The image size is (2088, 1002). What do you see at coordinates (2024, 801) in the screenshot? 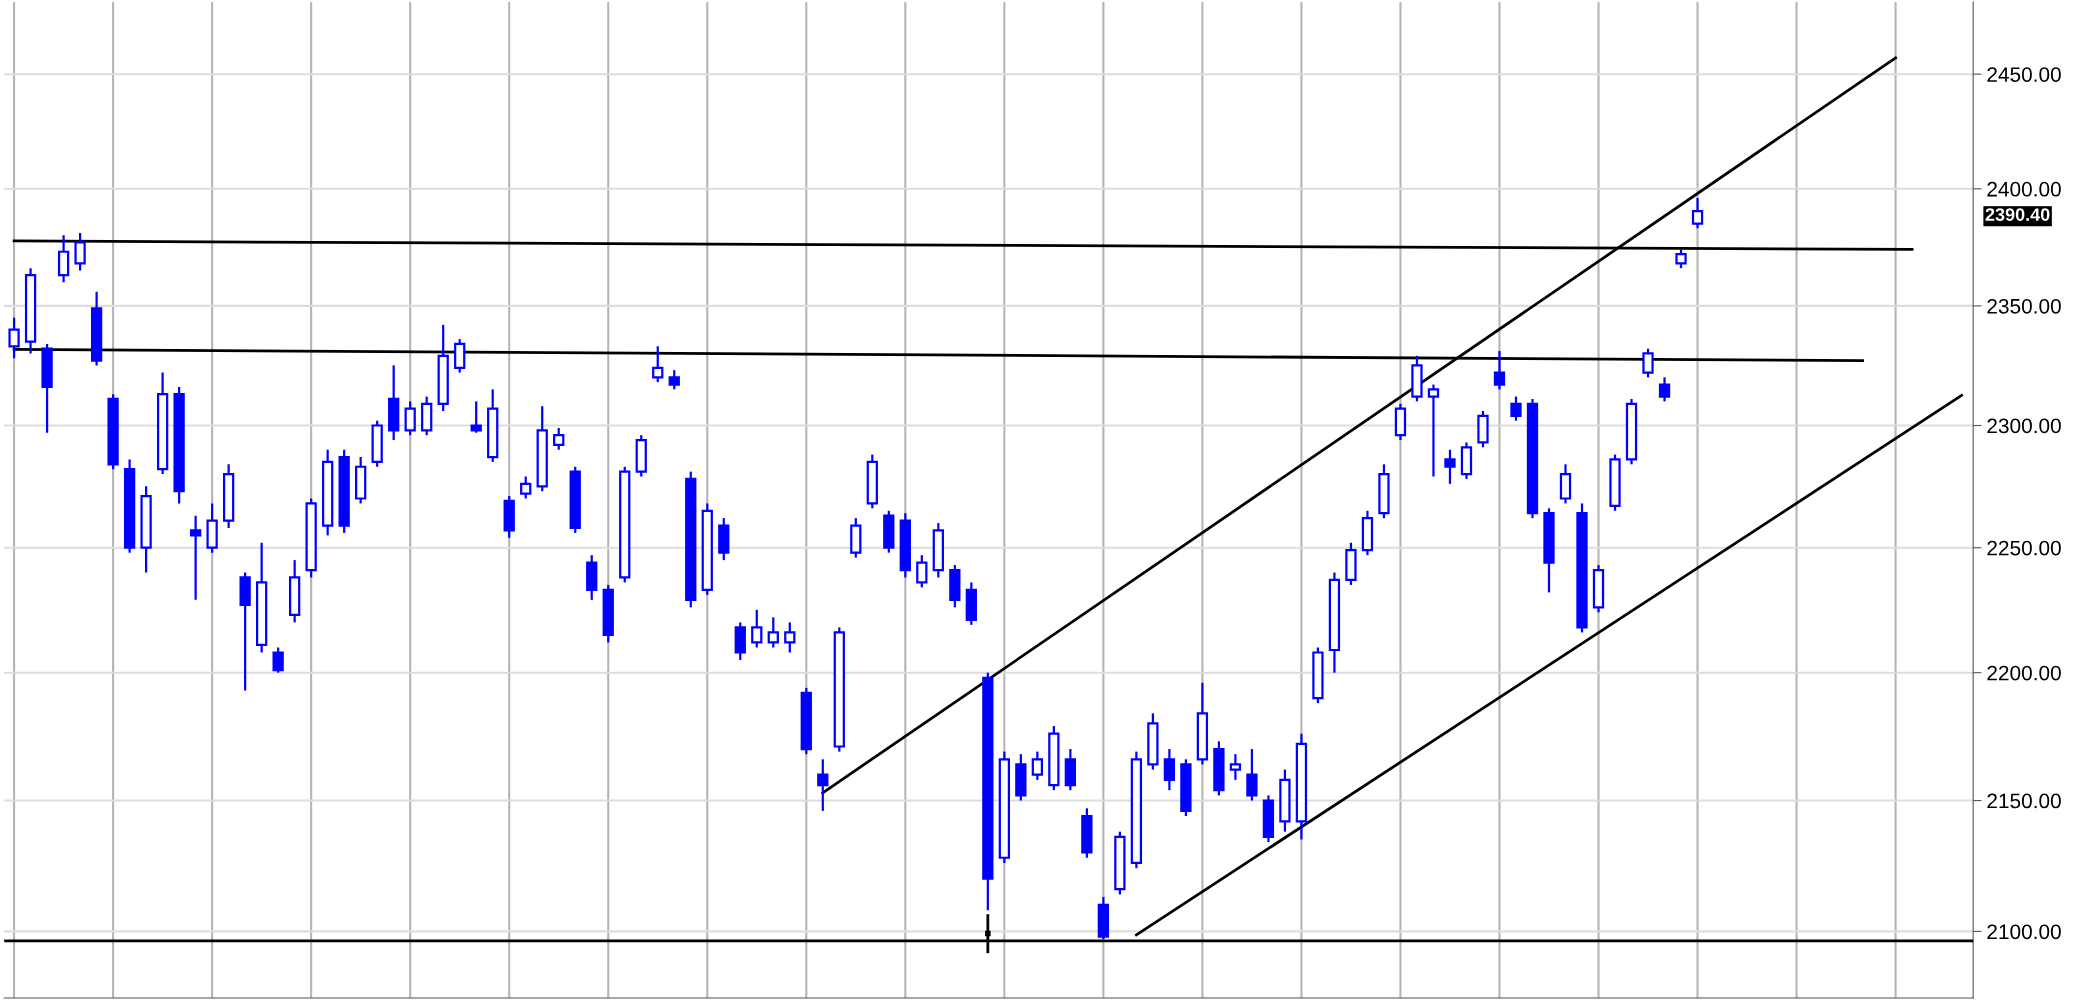
I see `y-tick-label: 2150.00` at bounding box center [2024, 801].